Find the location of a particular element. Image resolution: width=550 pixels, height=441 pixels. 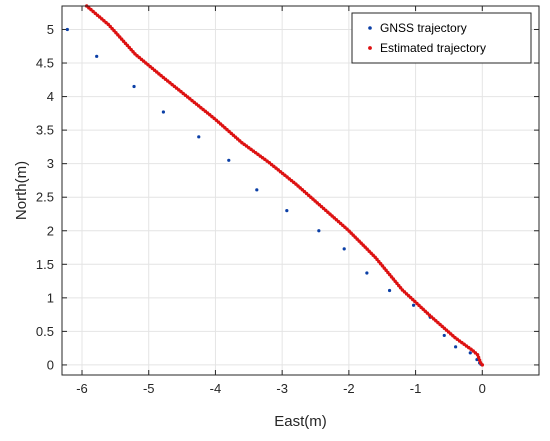

legend-box is located at coordinates (441, 38).